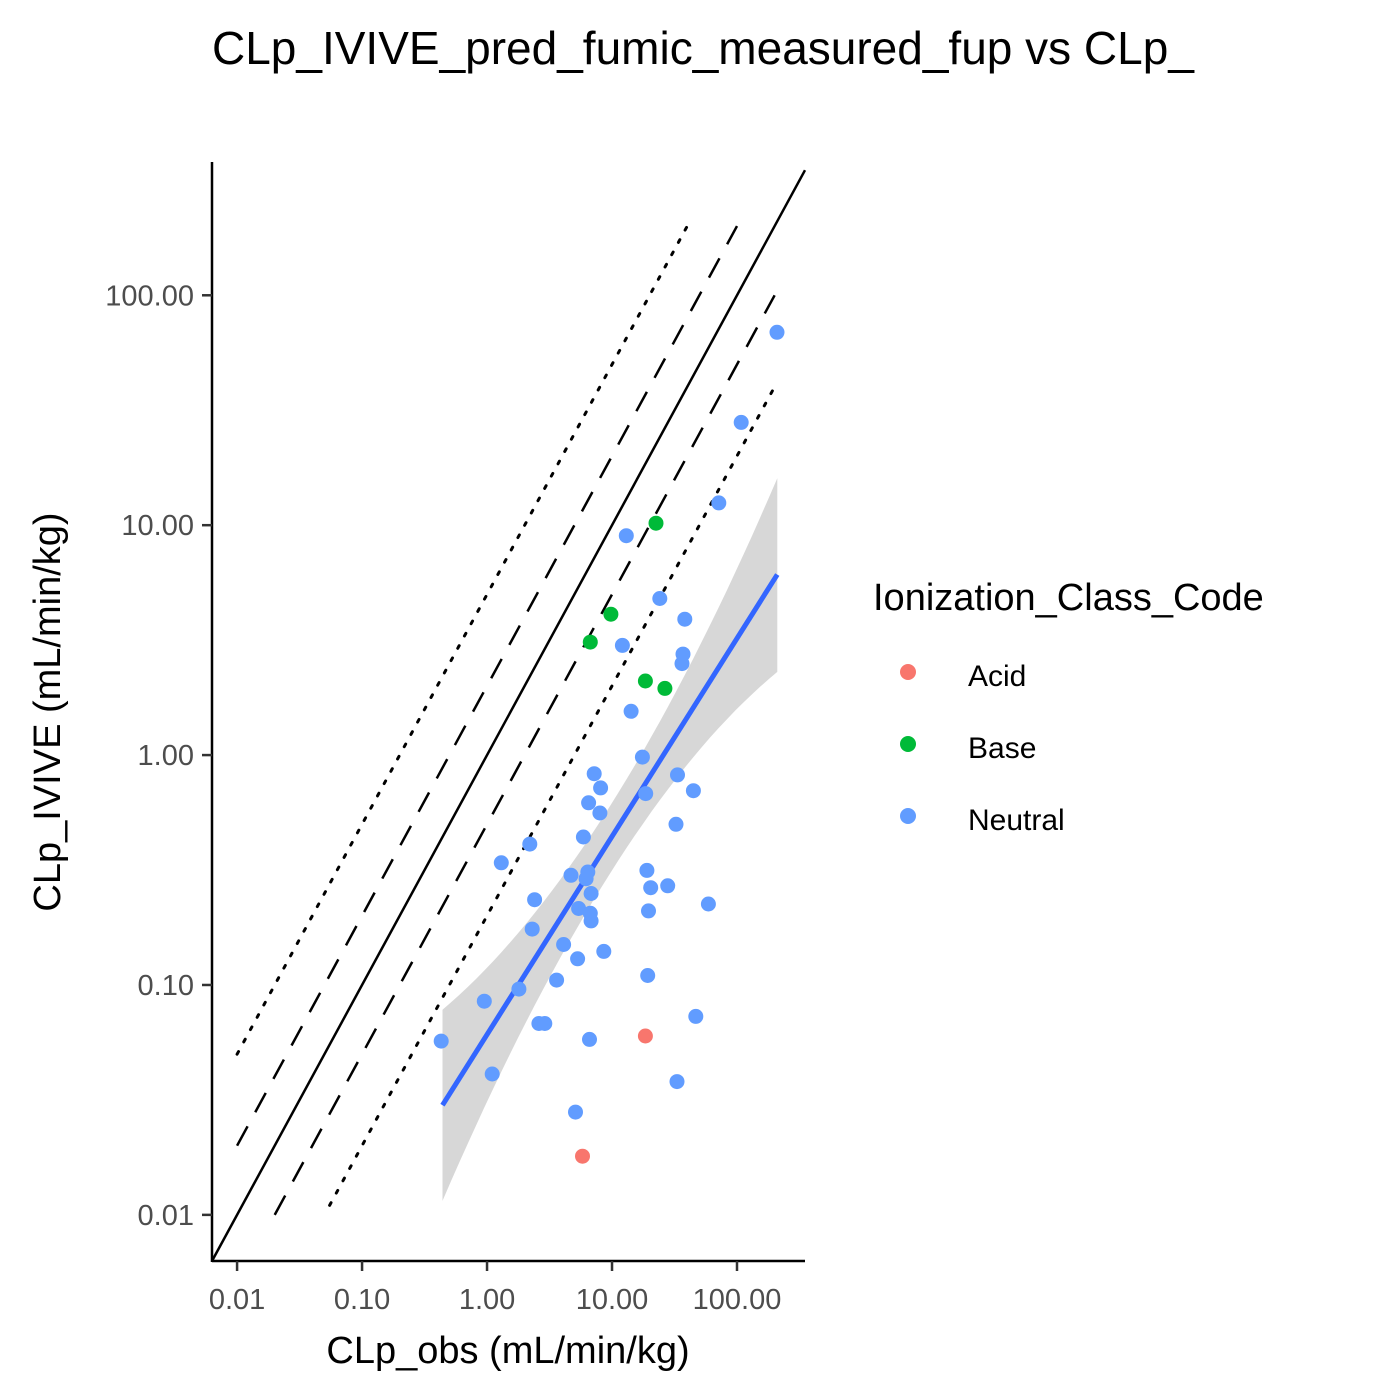 The width and height of the screenshot is (1395, 1395). What do you see at coordinates (997, 676) in the screenshot?
I see `legend-label-acid: Acid` at bounding box center [997, 676].